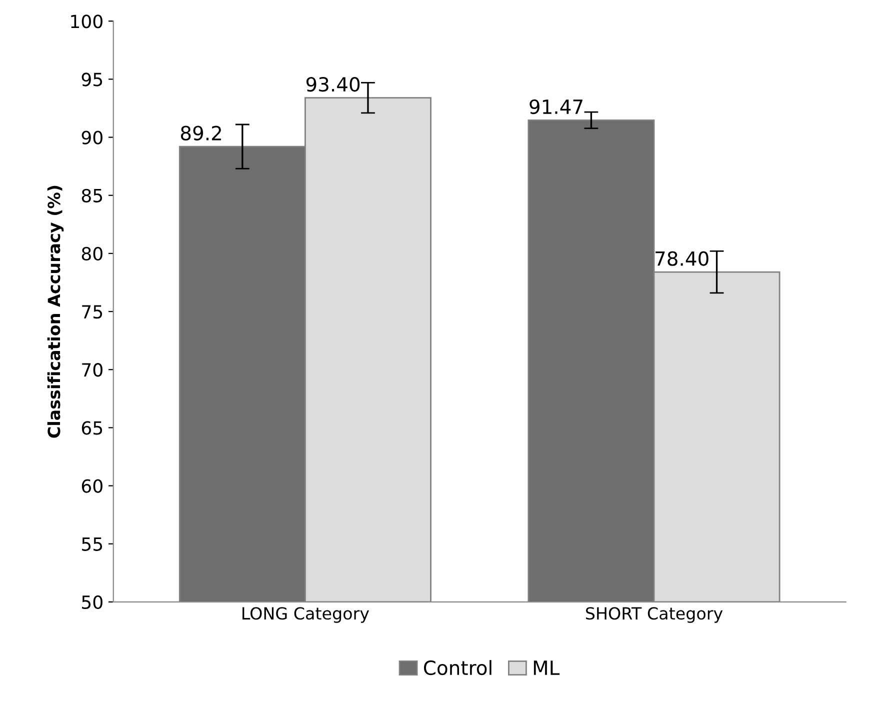 Image resolution: width=872 pixels, height=704 pixels. What do you see at coordinates (92, 544) in the screenshot?
I see `y-tick-label: 55` at bounding box center [92, 544].